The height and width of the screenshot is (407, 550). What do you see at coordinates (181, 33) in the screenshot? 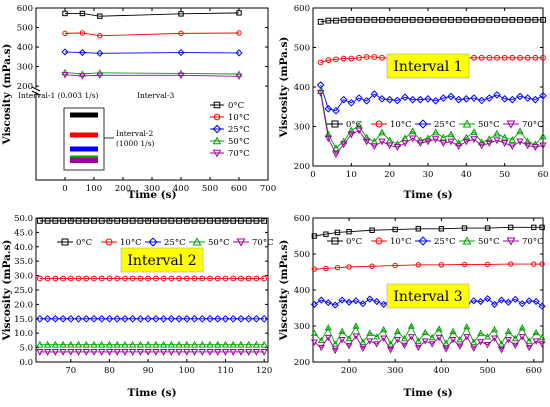
I see `panel-a-point-10c` at bounding box center [181, 33].